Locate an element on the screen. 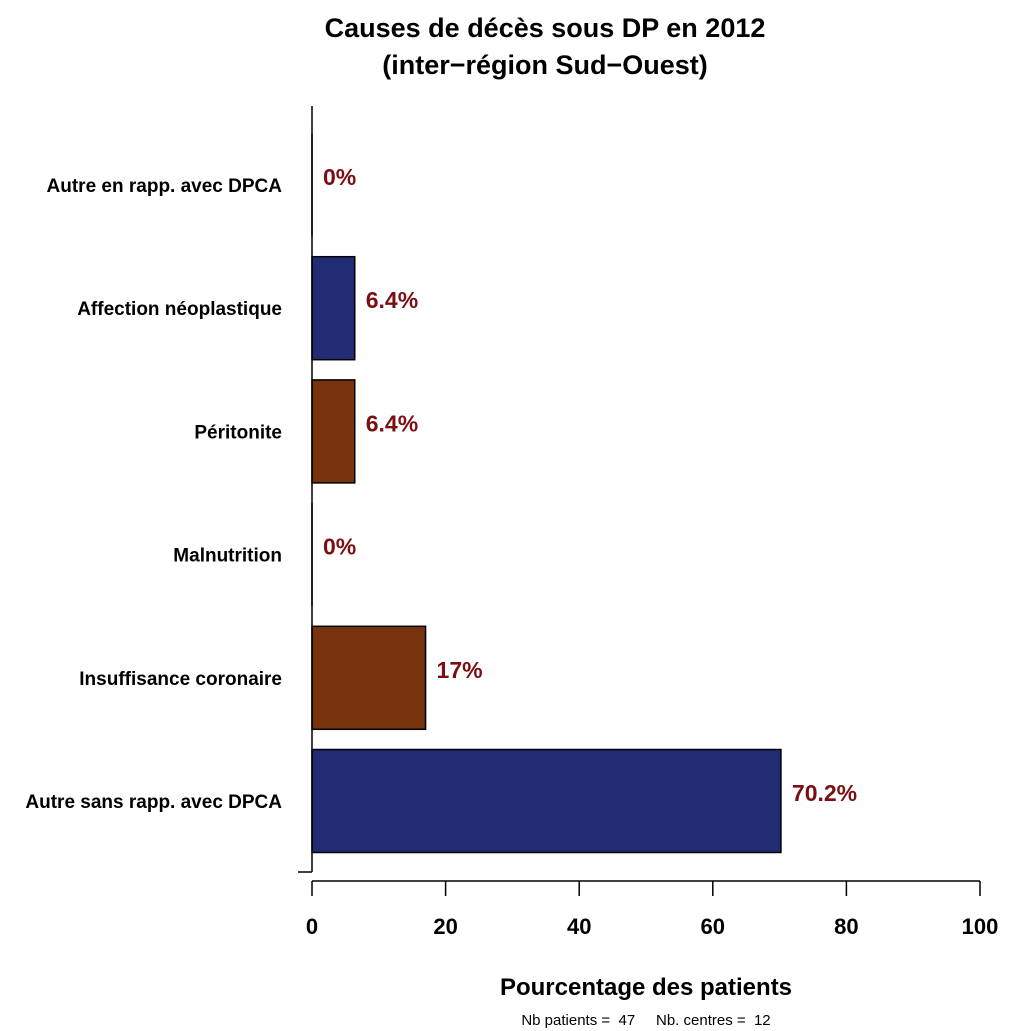 The width and height of the screenshot is (1033, 1031). x-tick-label: 80 is located at coordinates (846, 926).